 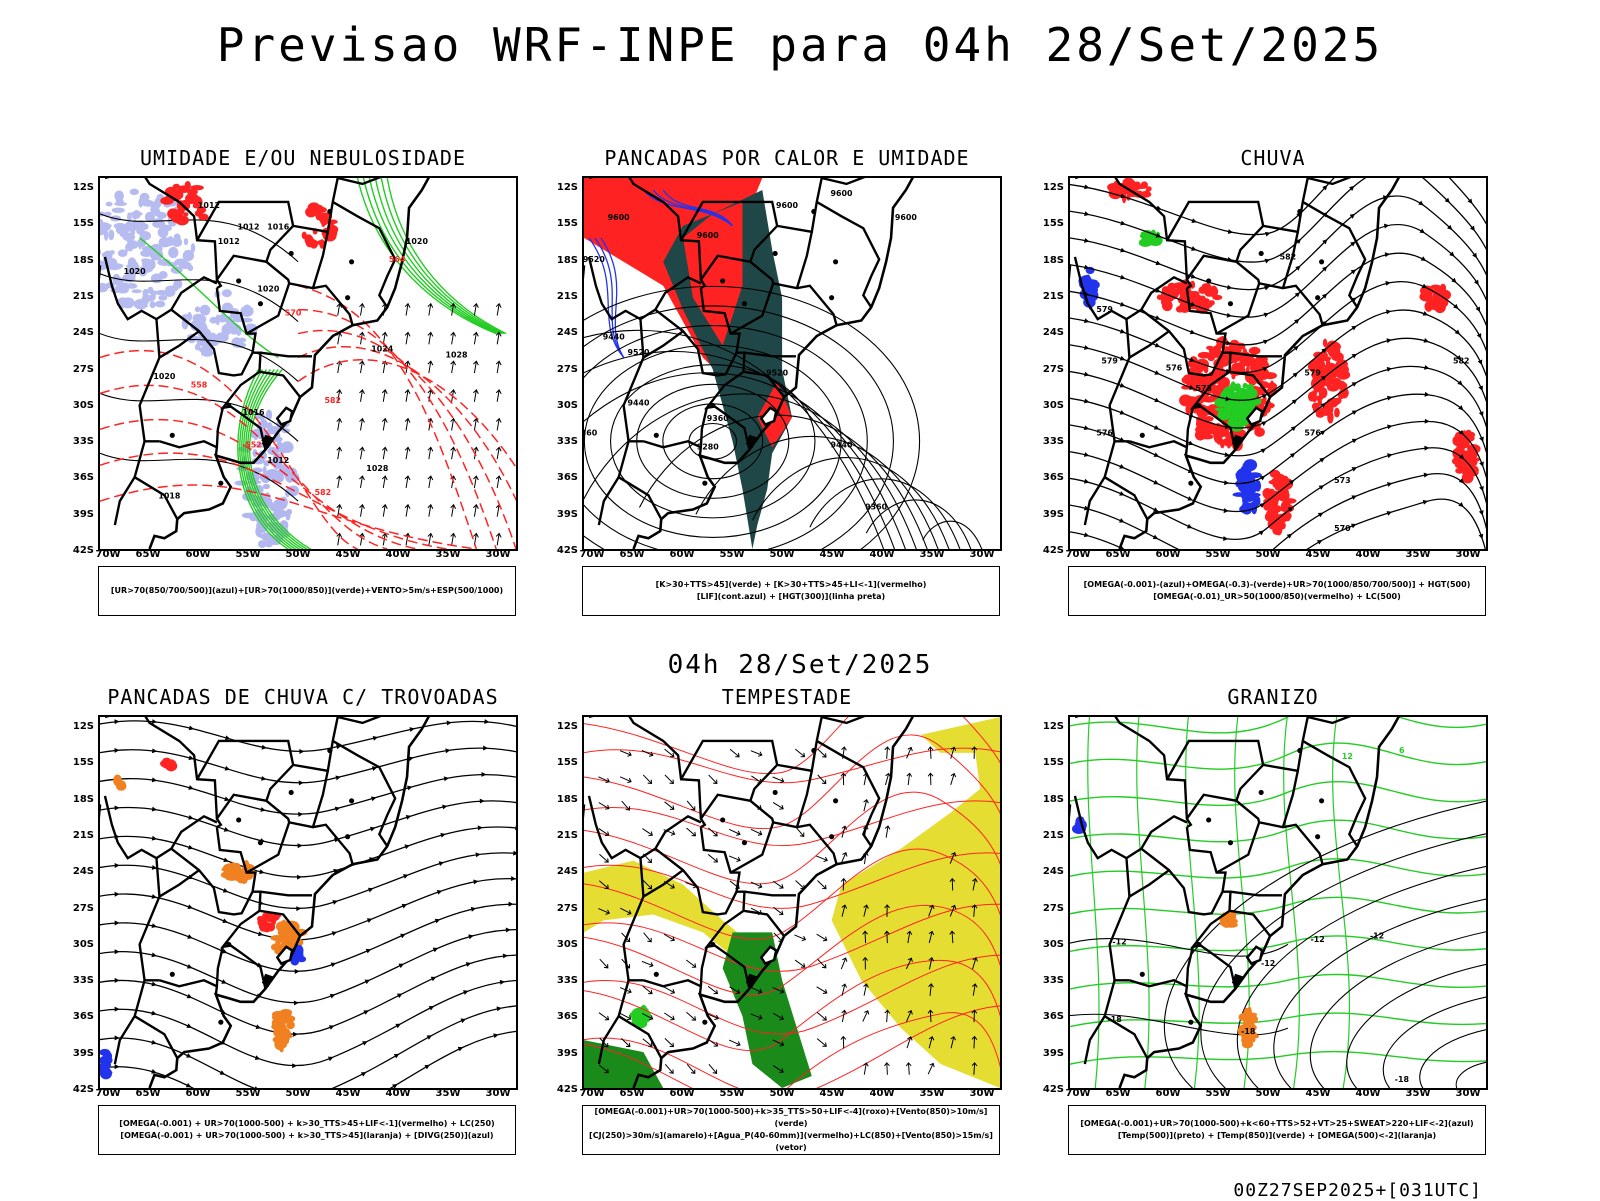 I want to click on lat-tick-label: 39S, so click(x=83, y=1053).